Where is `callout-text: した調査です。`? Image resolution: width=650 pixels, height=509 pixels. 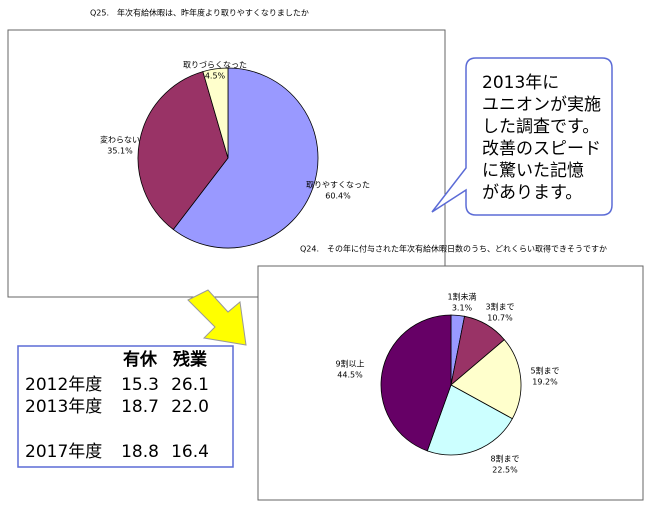
callout-text: した調査です。 is located at coordinates (540, 127).